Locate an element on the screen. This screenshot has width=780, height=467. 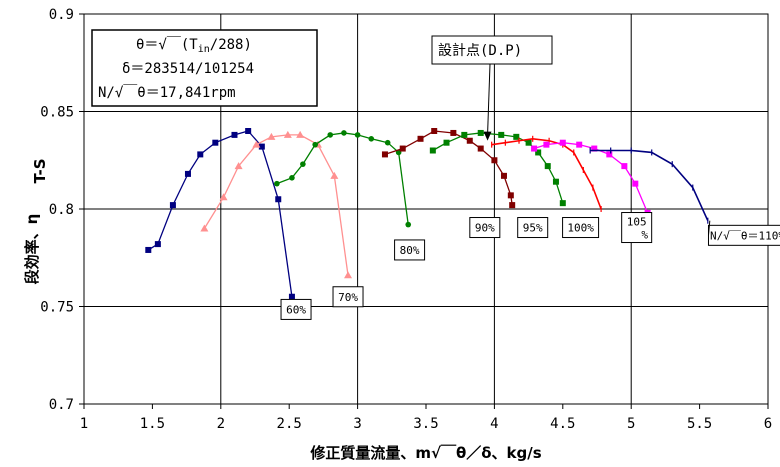
x-tick-label: 5.5 is located at coordinates (699, 424).